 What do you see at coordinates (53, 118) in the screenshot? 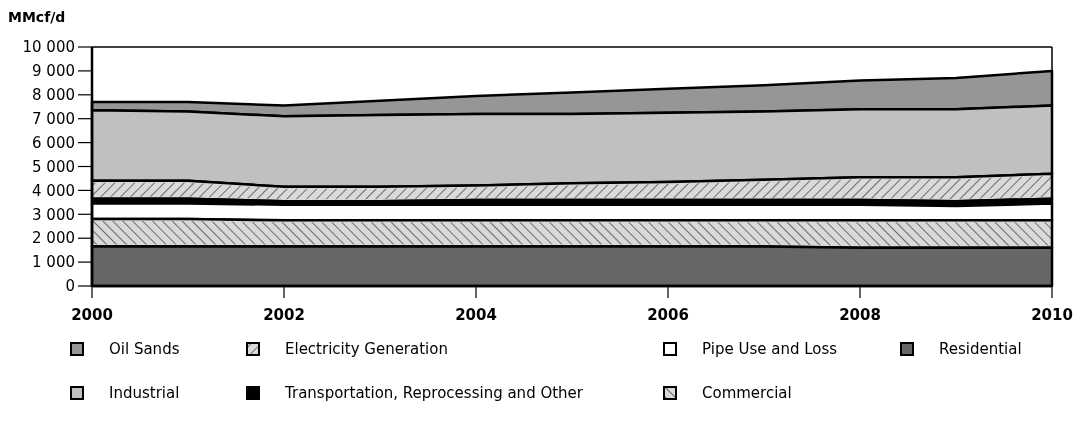
I see `y-tick-label: 7 000` at bounding box center [53, 118].